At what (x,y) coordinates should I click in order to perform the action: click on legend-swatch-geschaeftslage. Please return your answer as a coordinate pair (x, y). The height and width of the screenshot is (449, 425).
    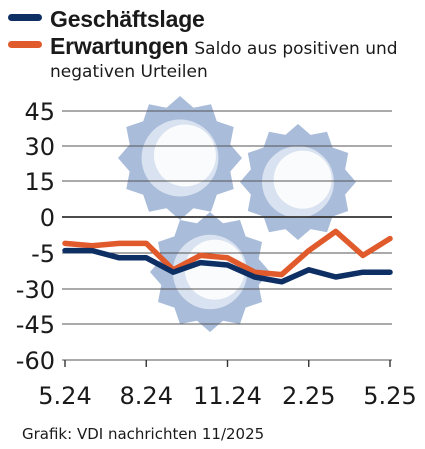
    Looking at the image, I should click on (25, 17).